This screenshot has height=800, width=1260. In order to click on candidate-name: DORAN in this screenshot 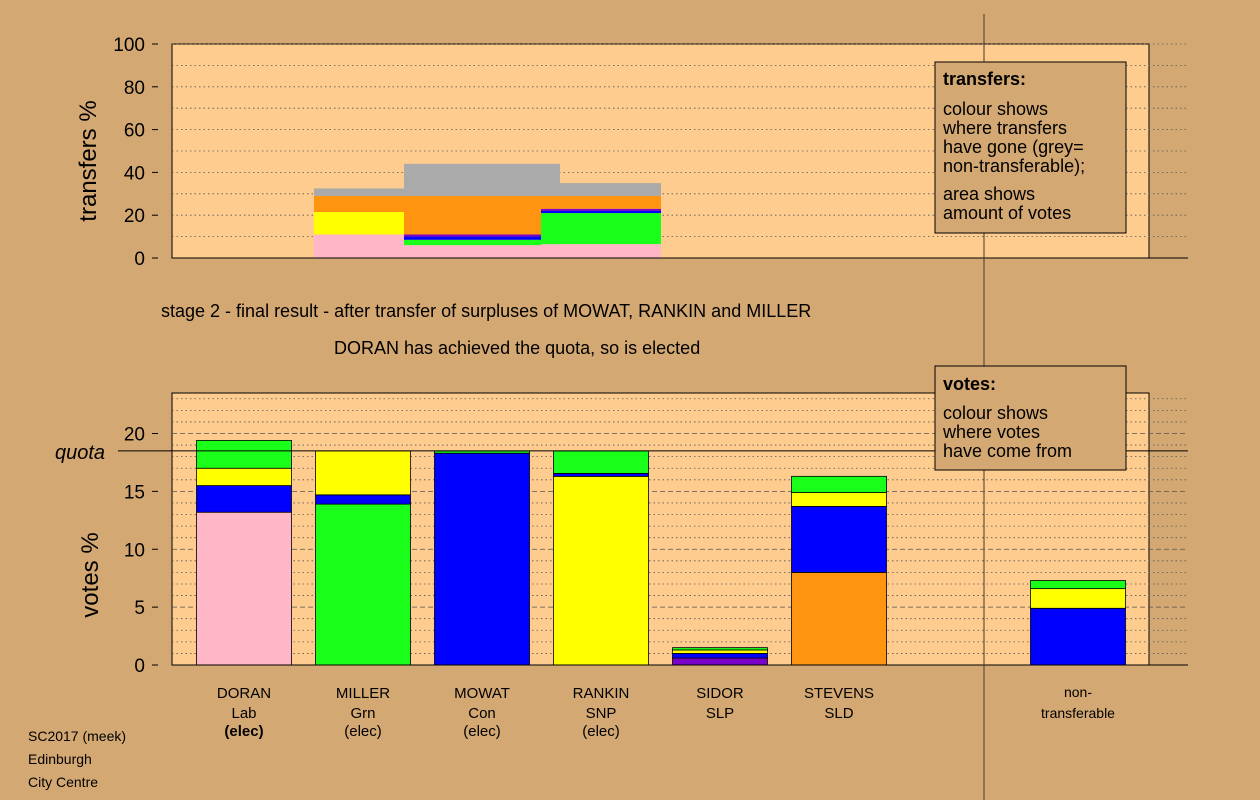, I will do `click(244, 693)`.